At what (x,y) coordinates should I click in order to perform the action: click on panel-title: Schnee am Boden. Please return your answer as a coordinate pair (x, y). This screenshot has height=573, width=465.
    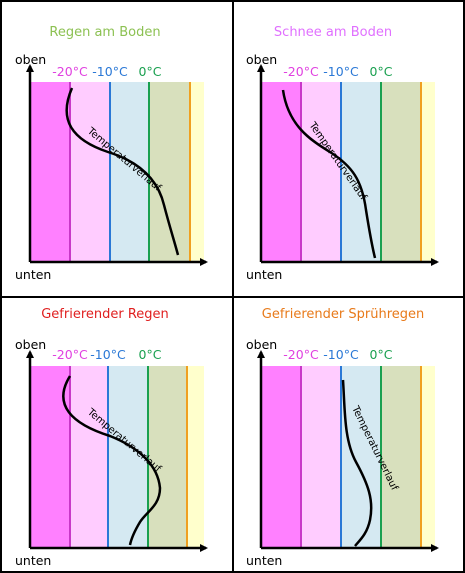
    Looking at the image, I should click on (333, 32).